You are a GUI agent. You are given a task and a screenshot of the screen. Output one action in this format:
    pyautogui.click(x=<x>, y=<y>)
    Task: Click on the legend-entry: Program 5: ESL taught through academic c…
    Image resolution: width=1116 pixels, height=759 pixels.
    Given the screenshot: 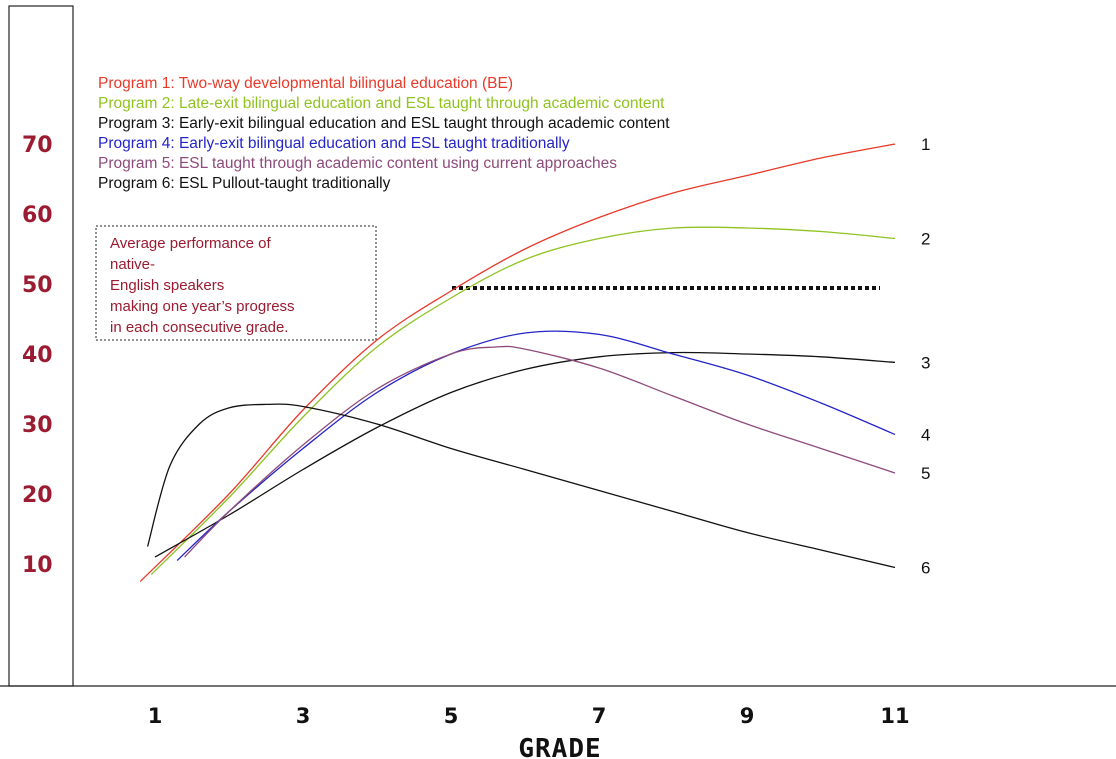 What is the action you would take?
    pyautogui.click(x=357, y=163)
    